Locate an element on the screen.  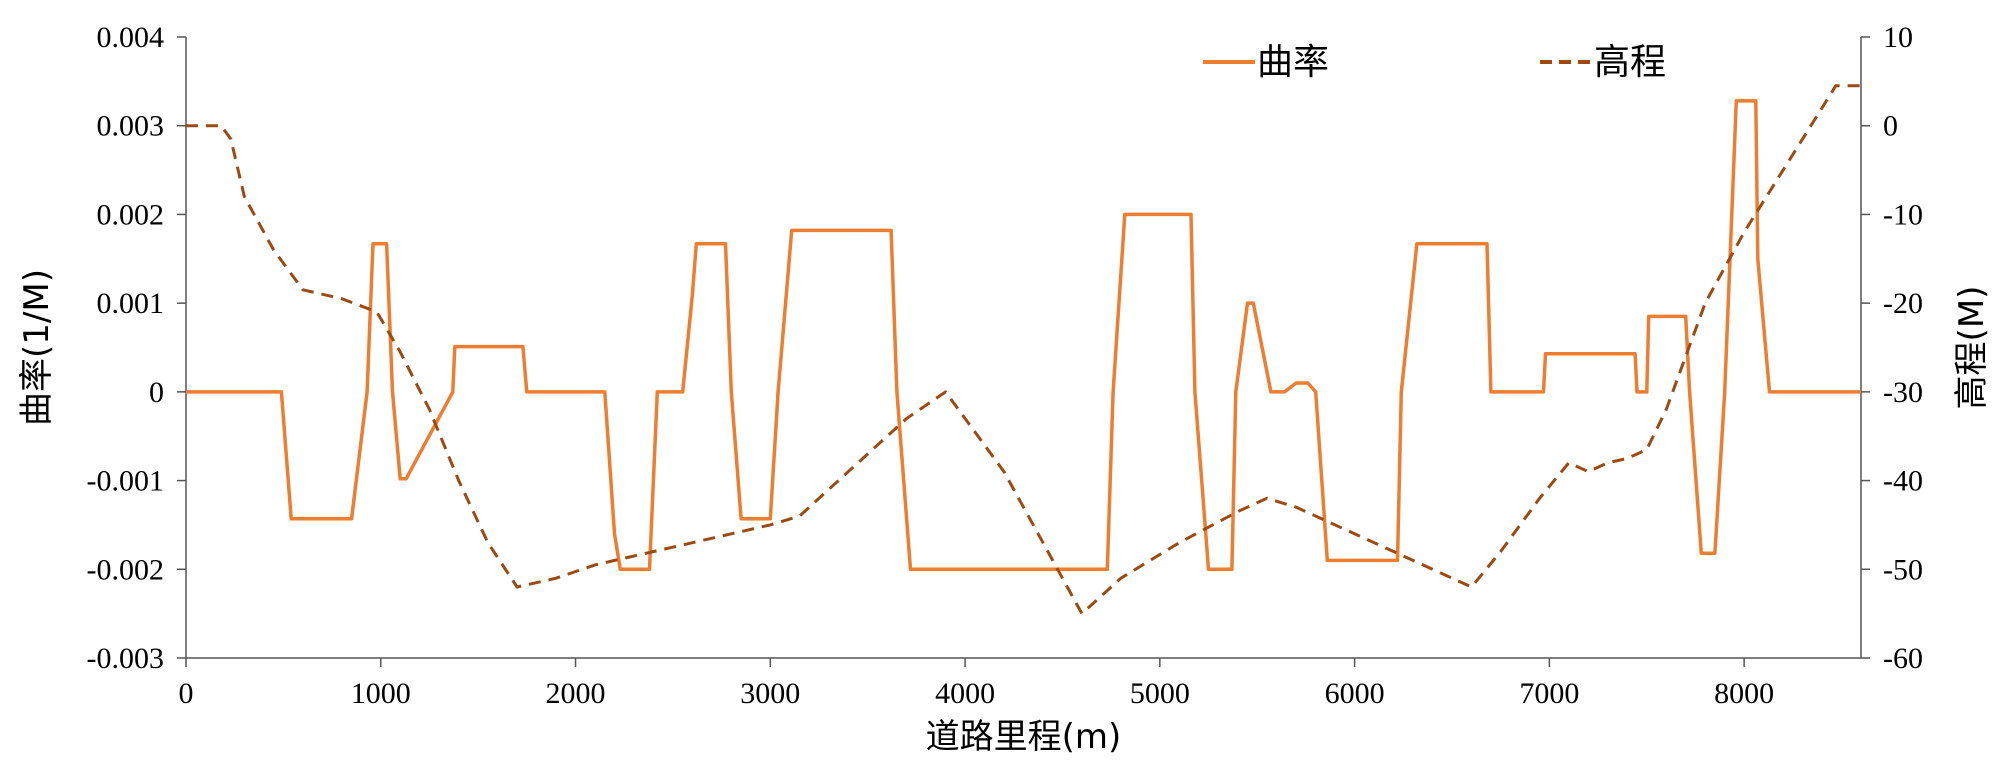
y-left-tick-label: -0.002 is located at coordinates (126, 569).